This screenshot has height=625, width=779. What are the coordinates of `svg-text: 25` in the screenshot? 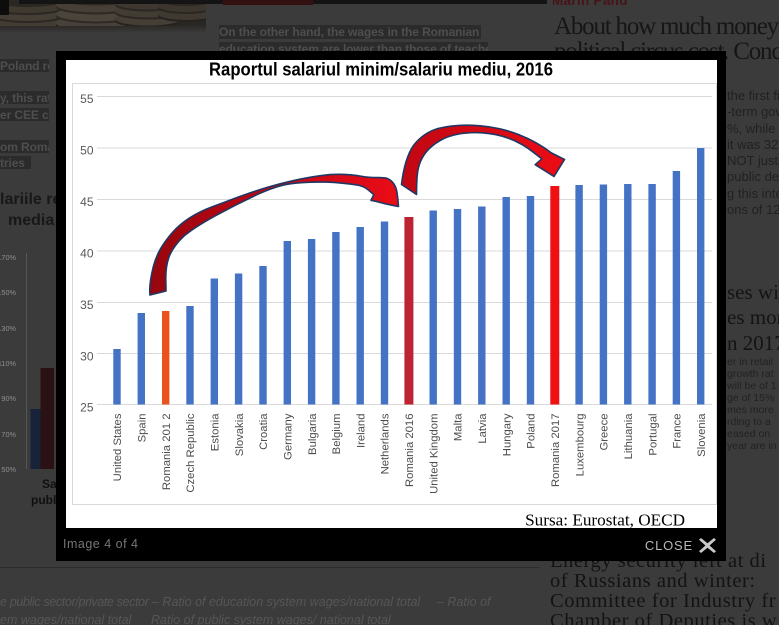 It's located at (87, 408).